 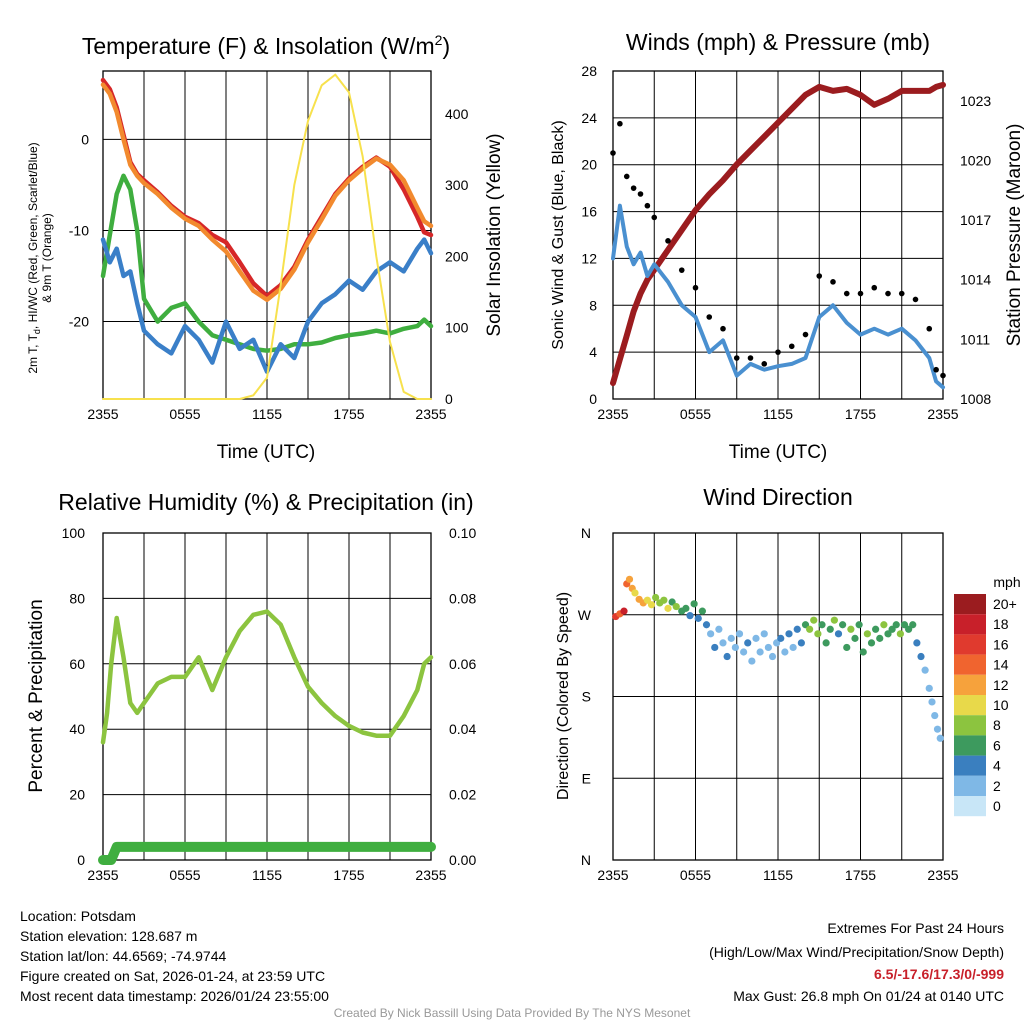 What do you see at coordinates (462, 795) in the screenshot?
I see `rh-ytick-right-label: 0.02` at bounding box center [462, 795].